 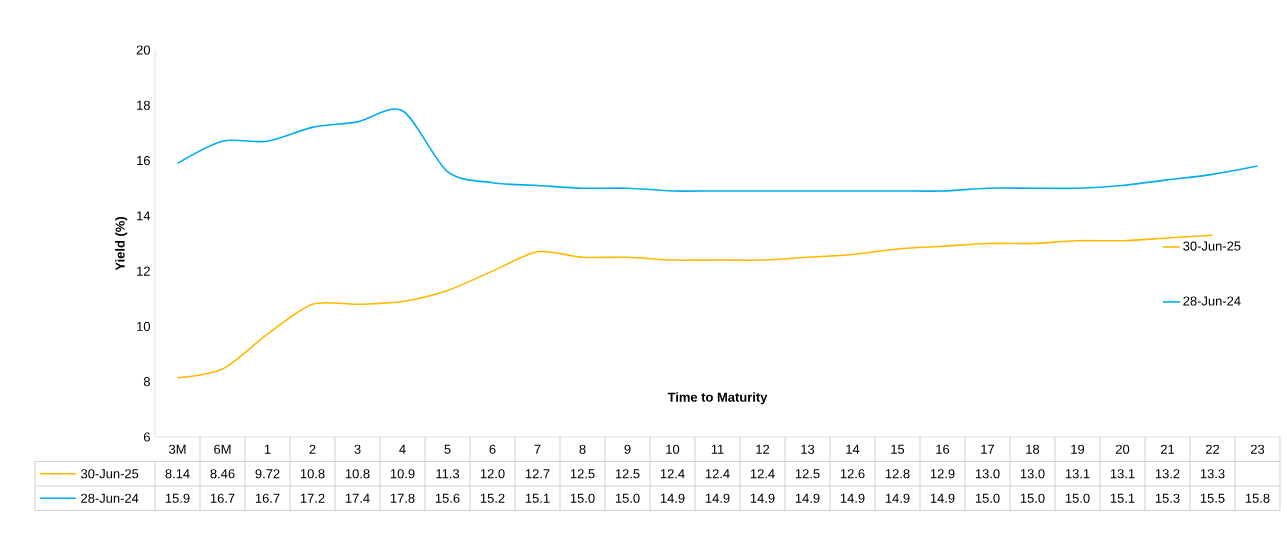 I want to click on y-tick-label: 20, so click(x=143, y=50).